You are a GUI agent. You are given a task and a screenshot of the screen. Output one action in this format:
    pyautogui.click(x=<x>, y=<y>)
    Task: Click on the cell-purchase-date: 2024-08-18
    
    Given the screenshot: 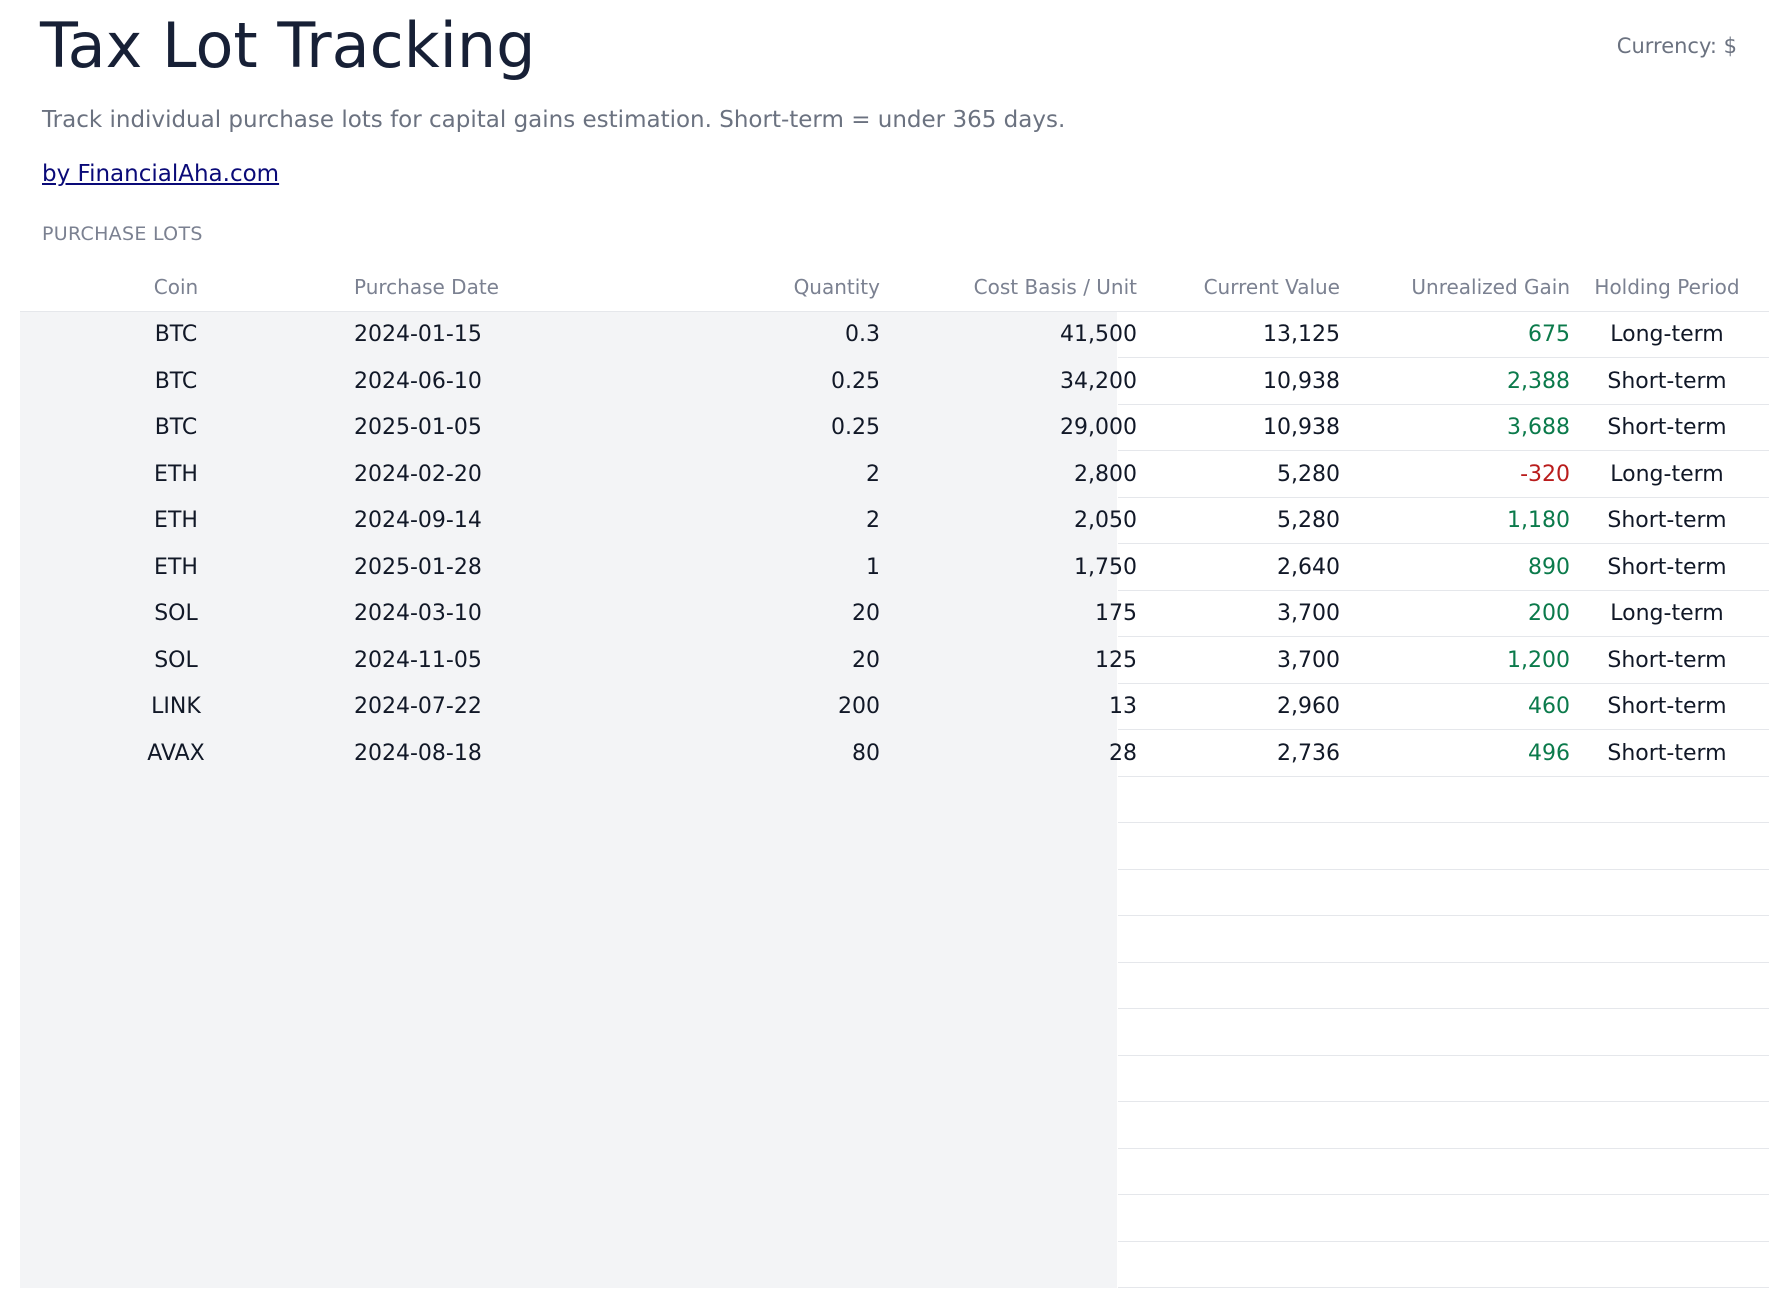 What is the action you would take?
    pyautogui.click(x=418, y=753)
    